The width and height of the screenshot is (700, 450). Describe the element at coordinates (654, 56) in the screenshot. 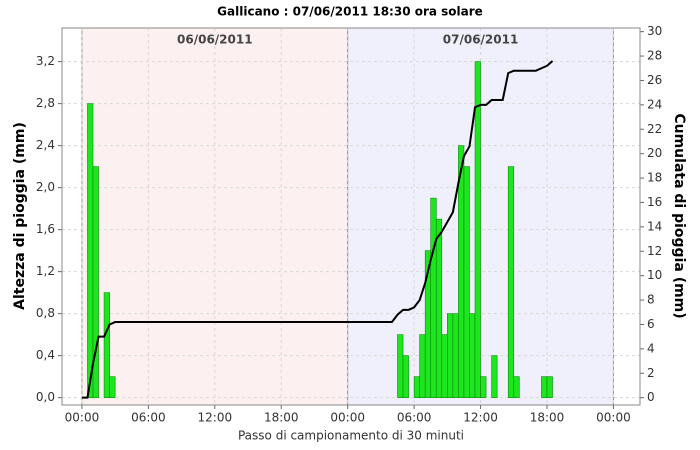

I see `y2-tick-label: 28` at that location.